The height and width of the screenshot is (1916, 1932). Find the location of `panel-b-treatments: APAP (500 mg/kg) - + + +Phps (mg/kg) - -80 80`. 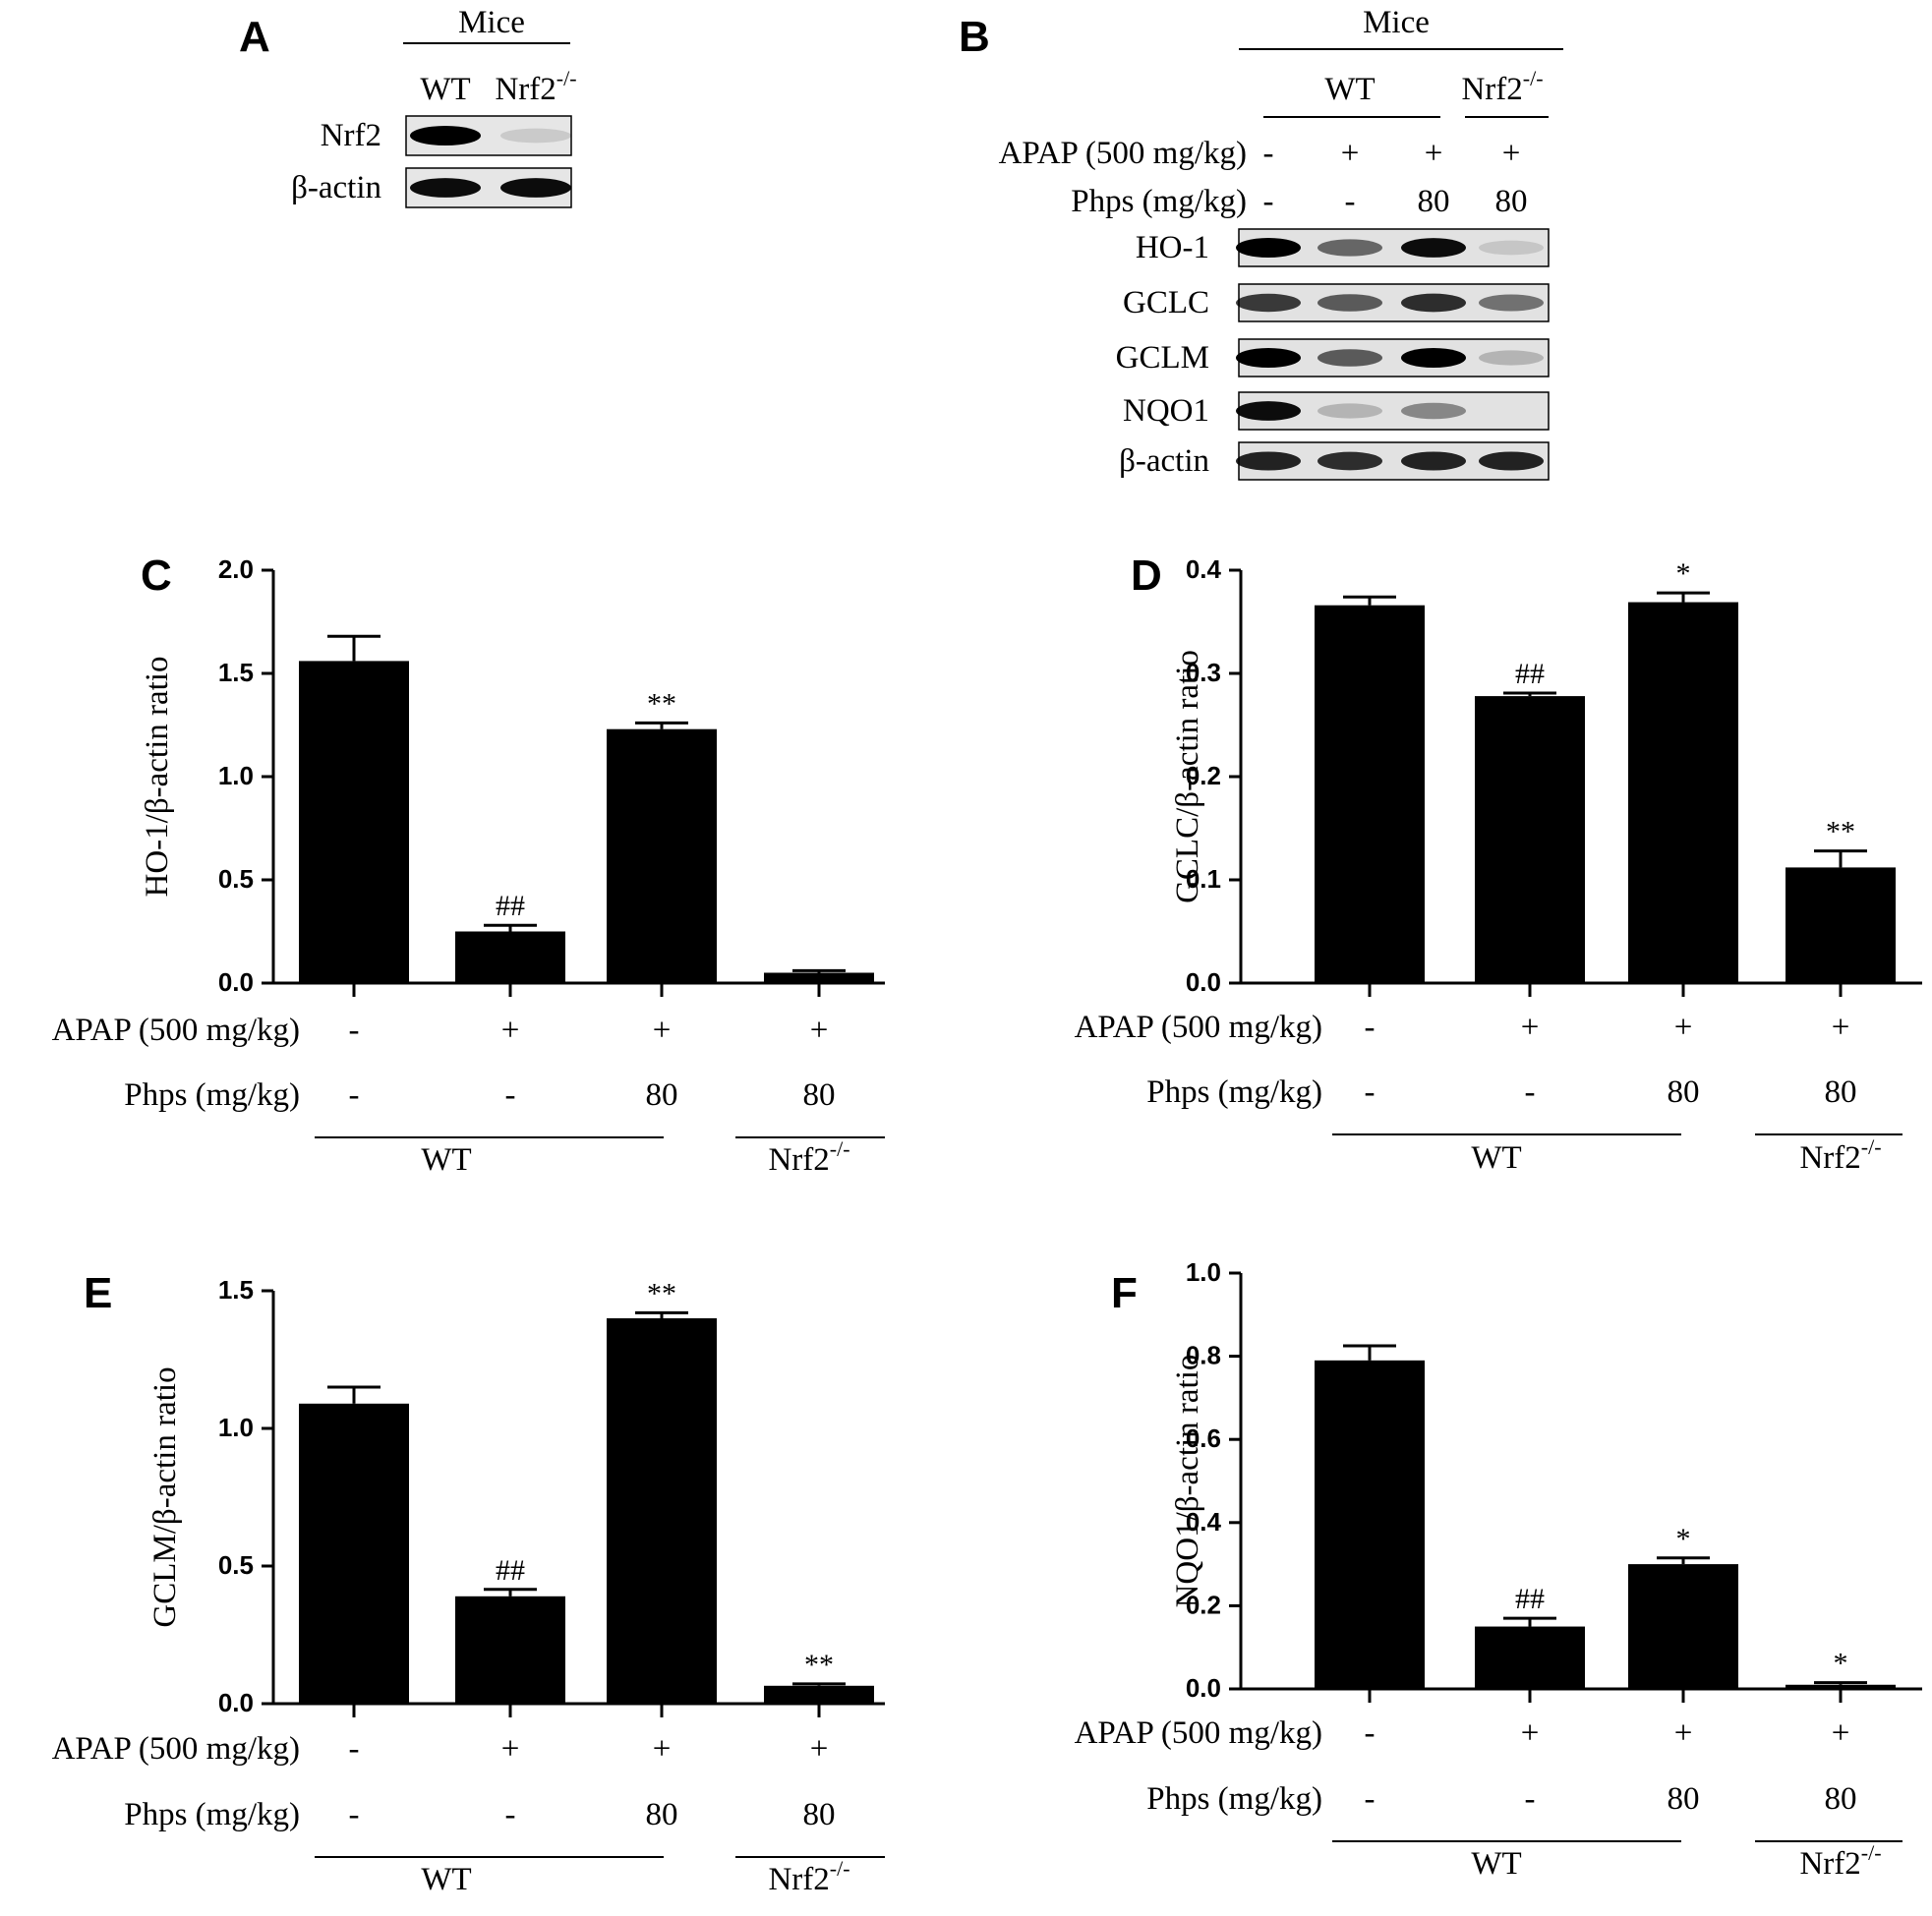

panel-b-treatments: APAP (500 mg/kg) - + + +Phps (mg/kg) - -80 80 is located at coordinates (1263, 178).